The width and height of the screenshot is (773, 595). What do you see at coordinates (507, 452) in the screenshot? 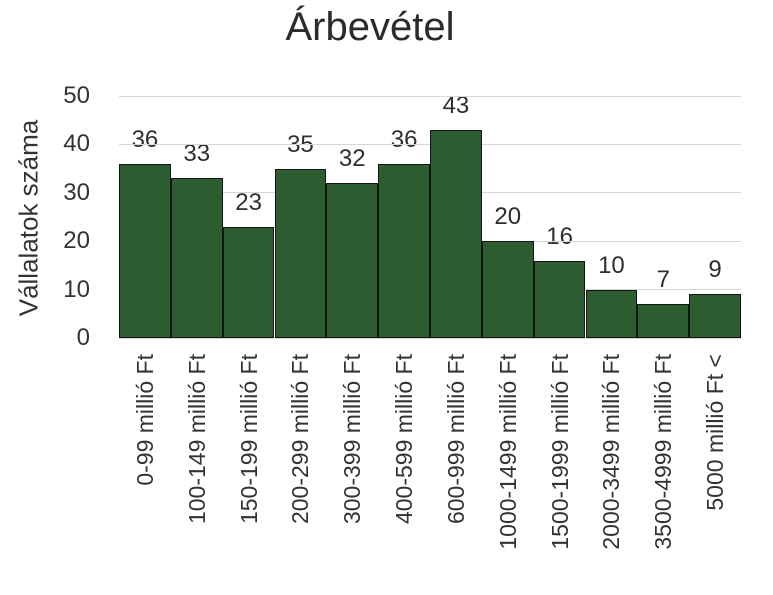
I see `x-tick-label: 1000-1499 millió Ft` at bounding box center [507, 452].